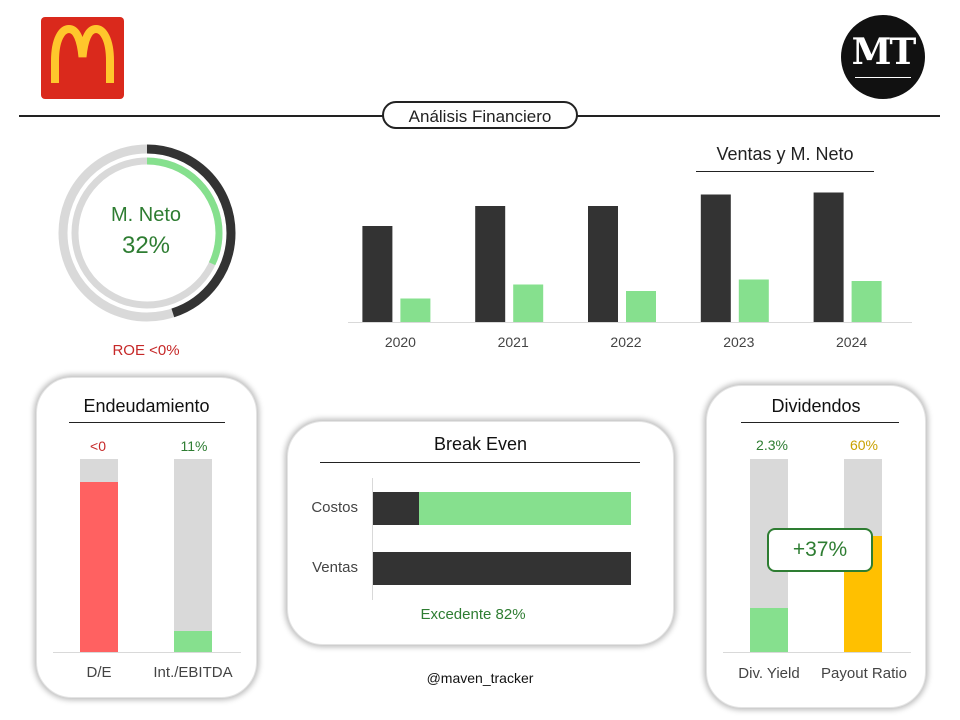 The height and width of the screenshot is (720, 960). What do you see at coordinates (820, 550) in the screenshot?
I see `growth-badge: +37%` at bounding box center [820, 550].